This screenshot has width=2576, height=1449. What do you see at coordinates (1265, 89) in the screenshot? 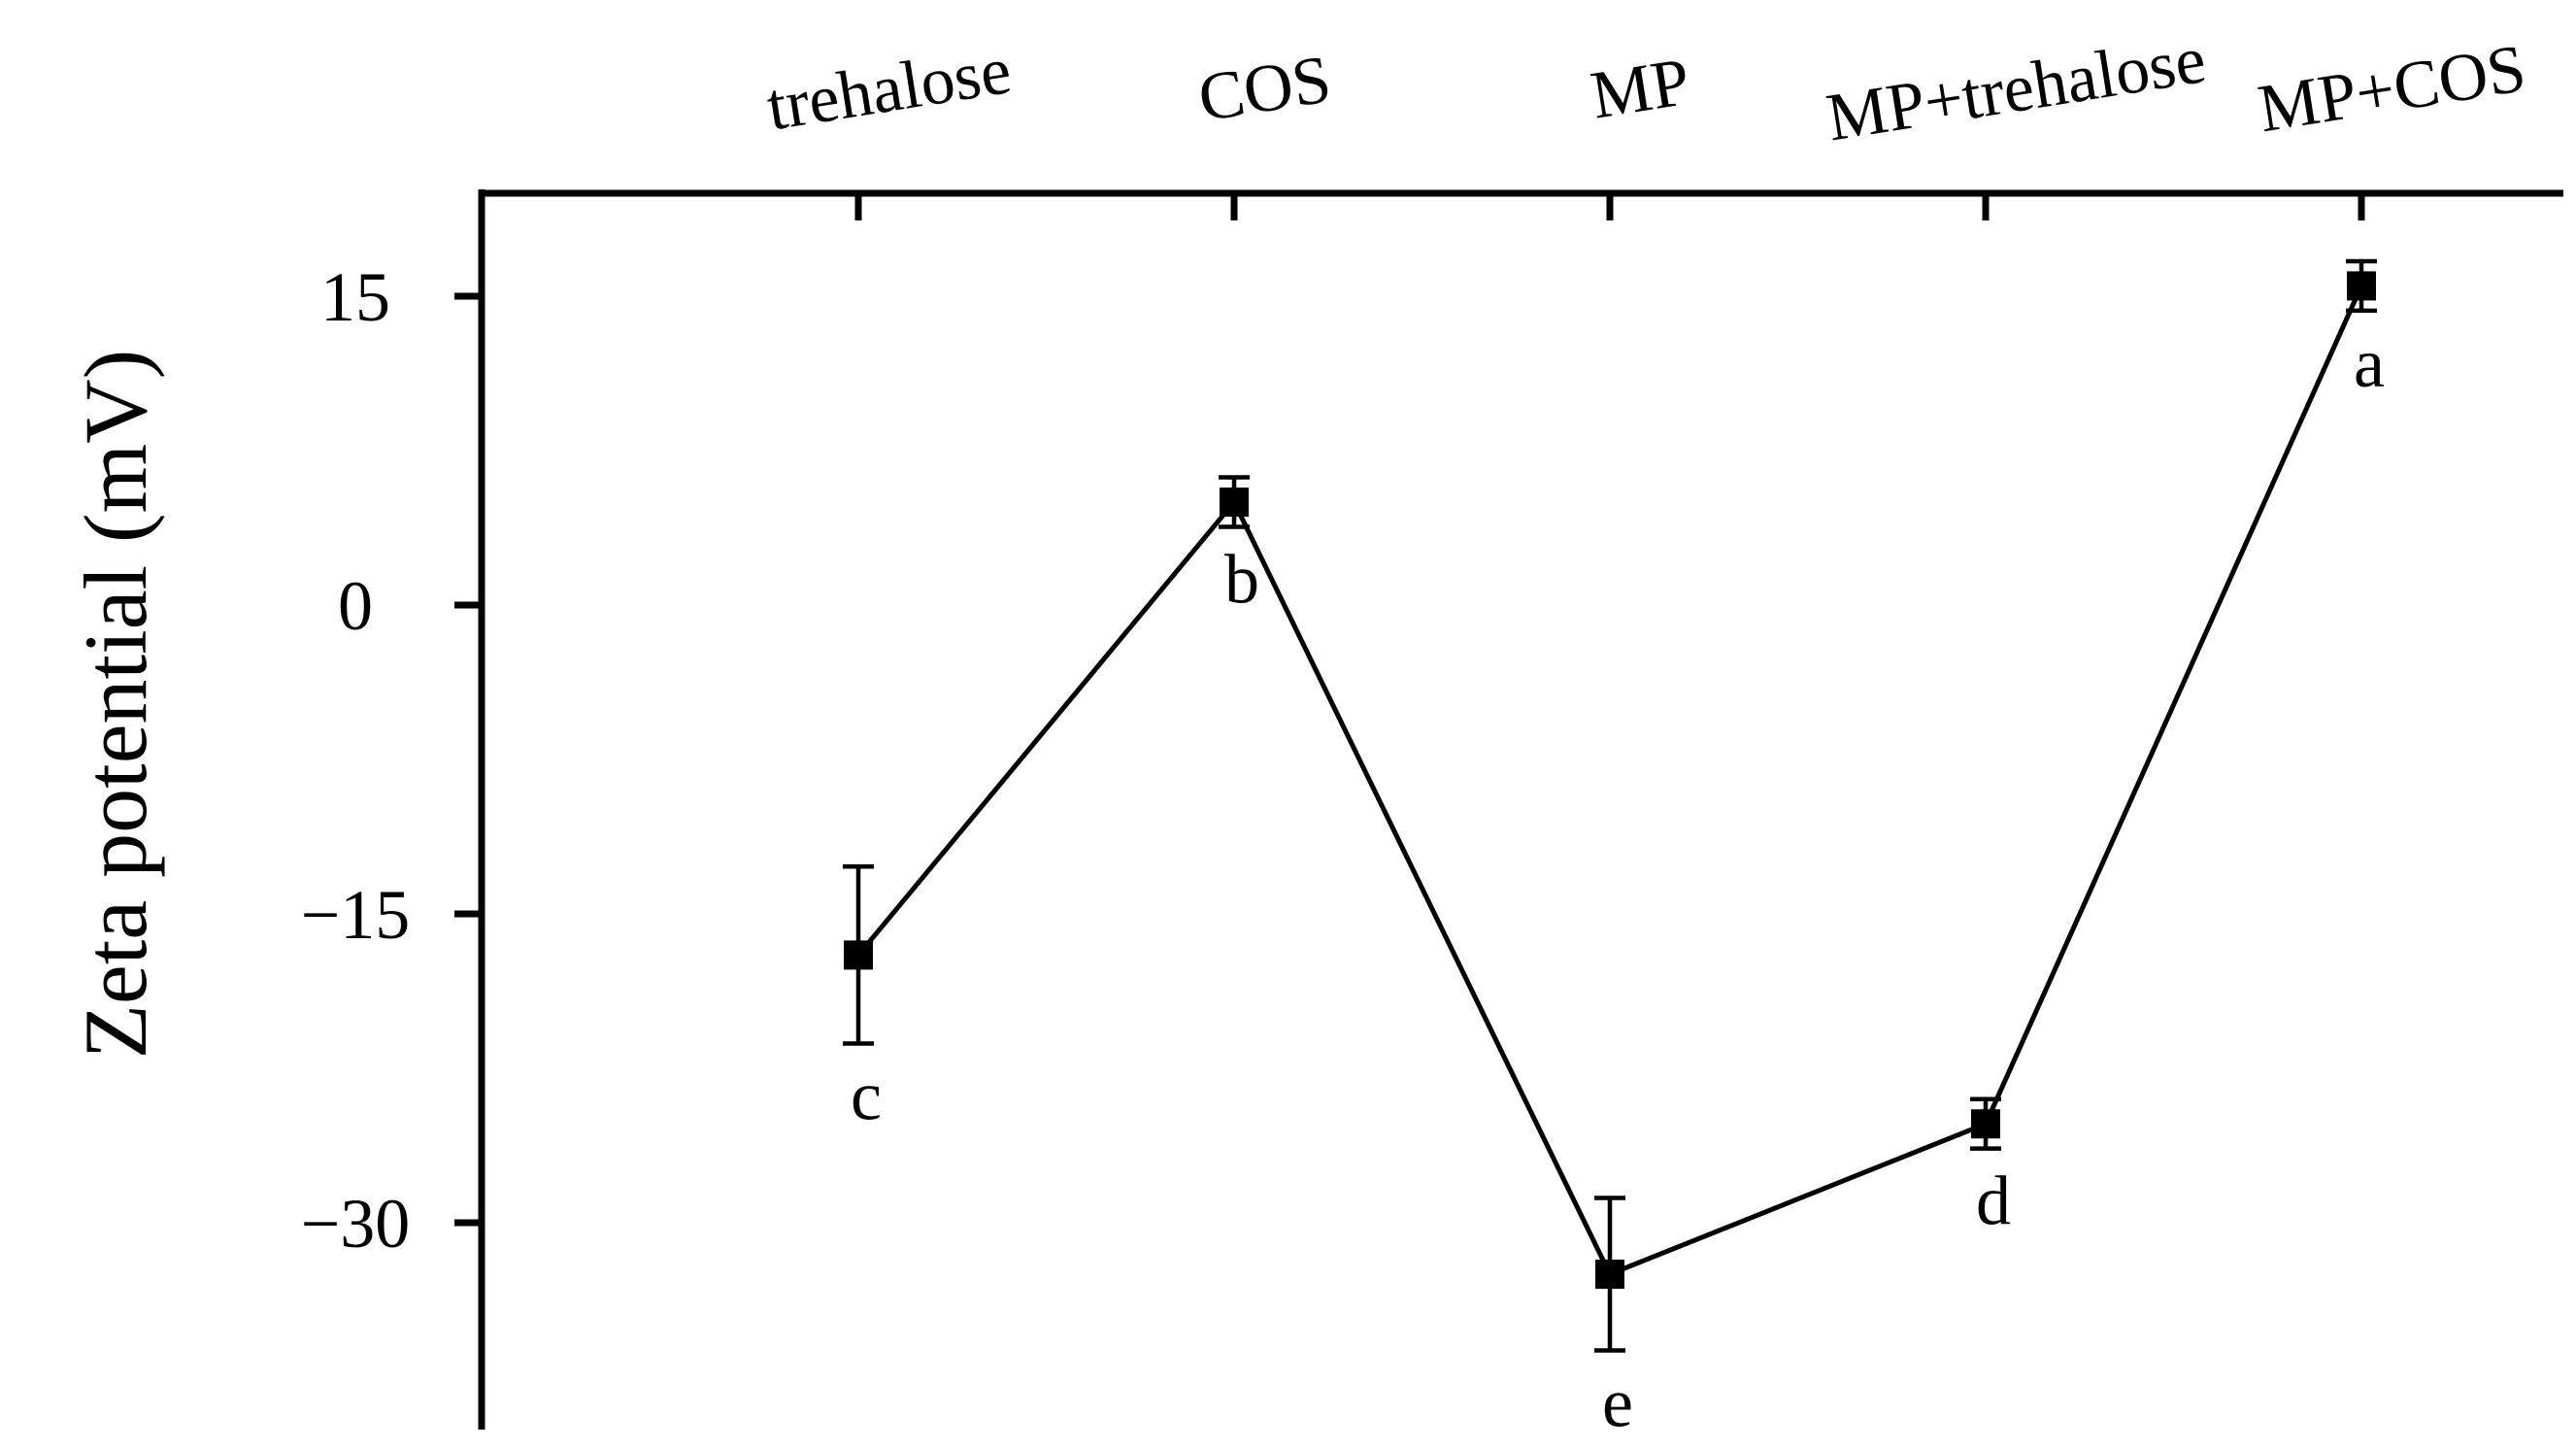
I see `x-tick-label: COS` at bounding box center [1265, 89].